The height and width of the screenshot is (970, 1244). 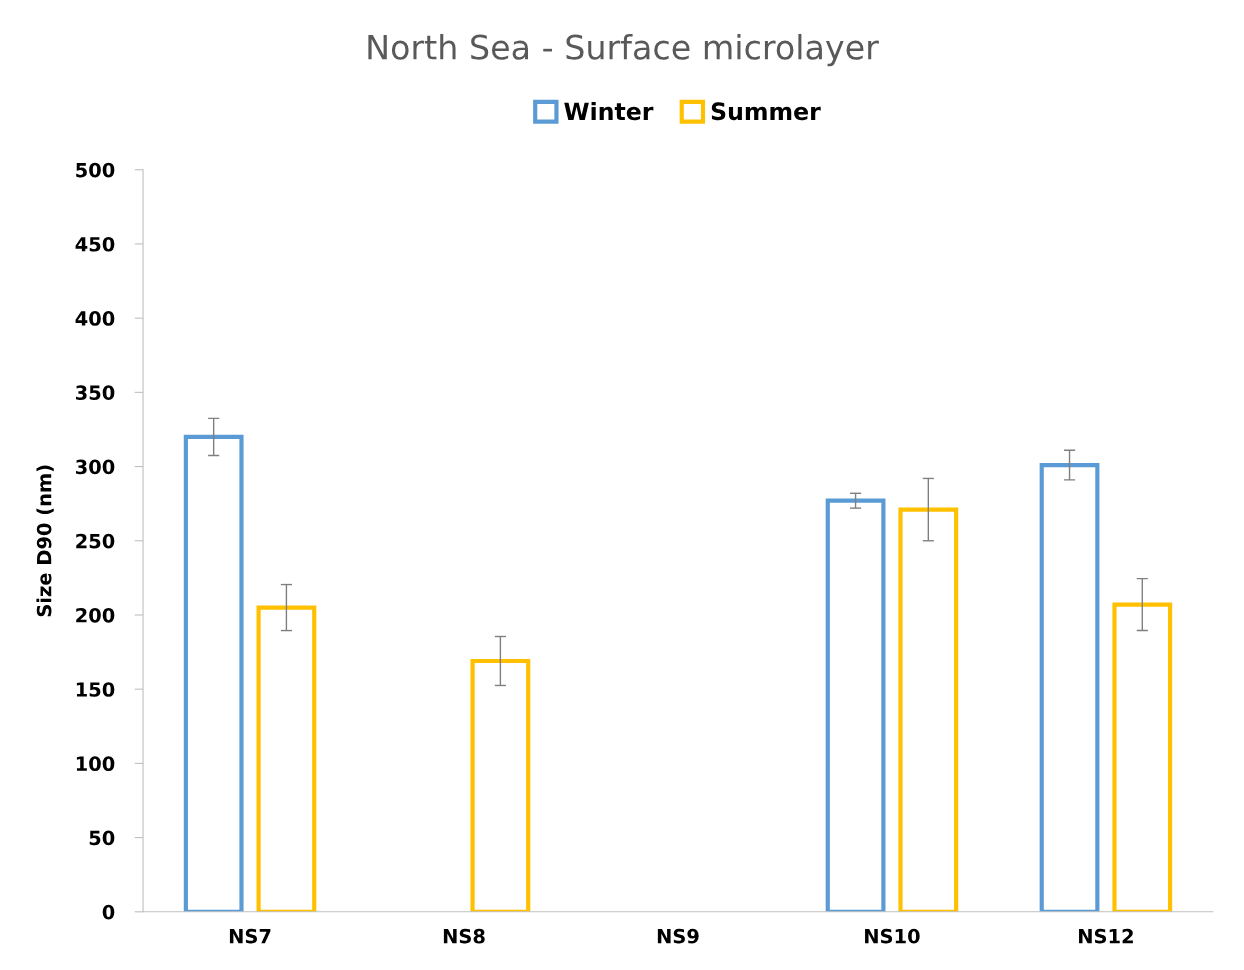 I want to click on x-tick-label: NS7, so click(x=250, y=936).